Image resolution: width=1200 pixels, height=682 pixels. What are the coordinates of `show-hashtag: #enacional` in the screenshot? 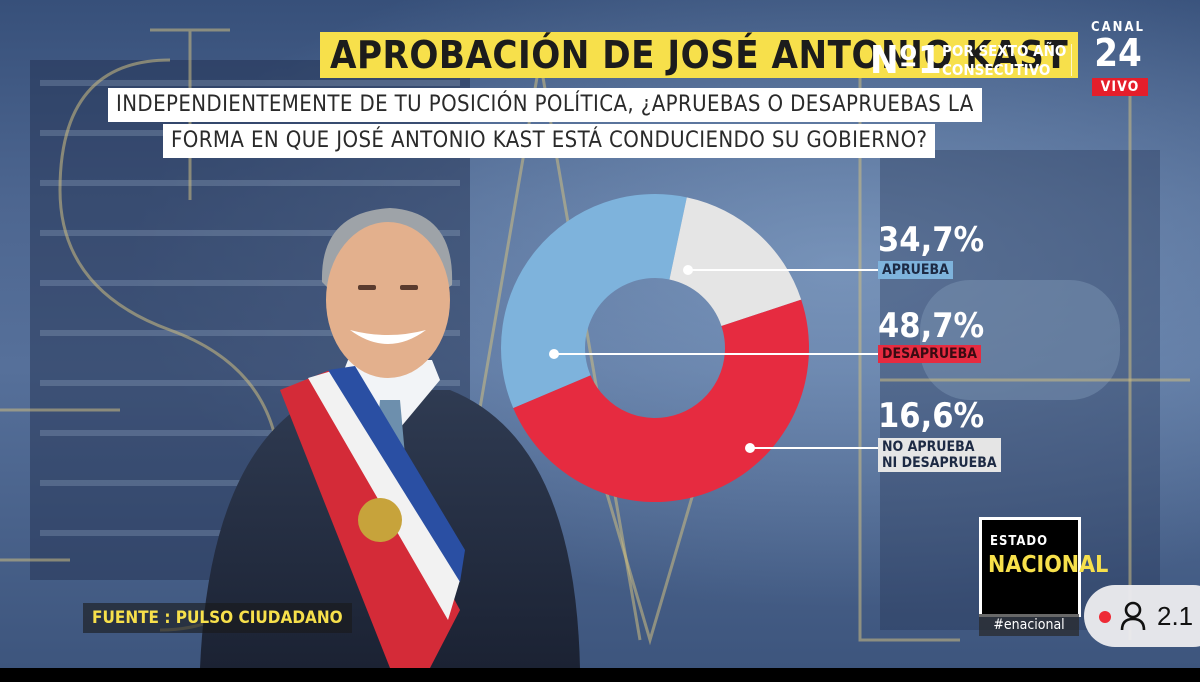 It's located at (1029, 625).